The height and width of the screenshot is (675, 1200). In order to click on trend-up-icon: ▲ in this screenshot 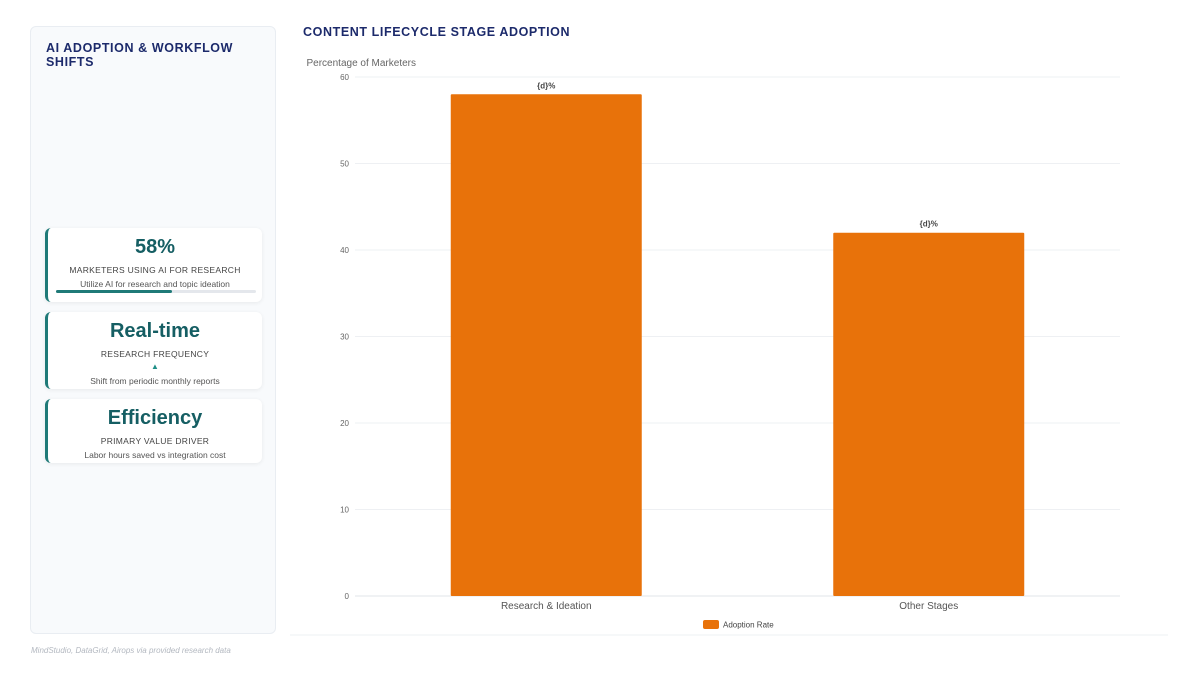, I will do `click(155, 366)`.